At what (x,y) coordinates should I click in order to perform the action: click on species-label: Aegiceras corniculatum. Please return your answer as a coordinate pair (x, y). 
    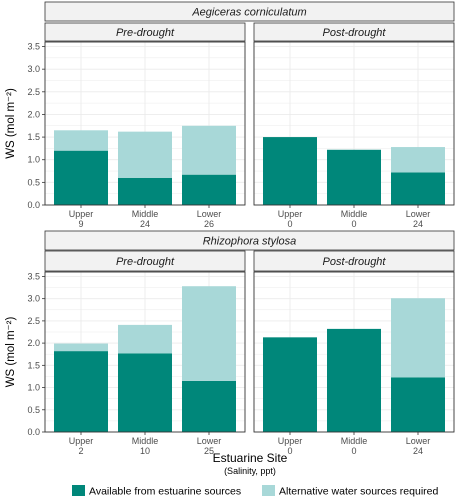
    Looking at the image, I should click on (248, 13).